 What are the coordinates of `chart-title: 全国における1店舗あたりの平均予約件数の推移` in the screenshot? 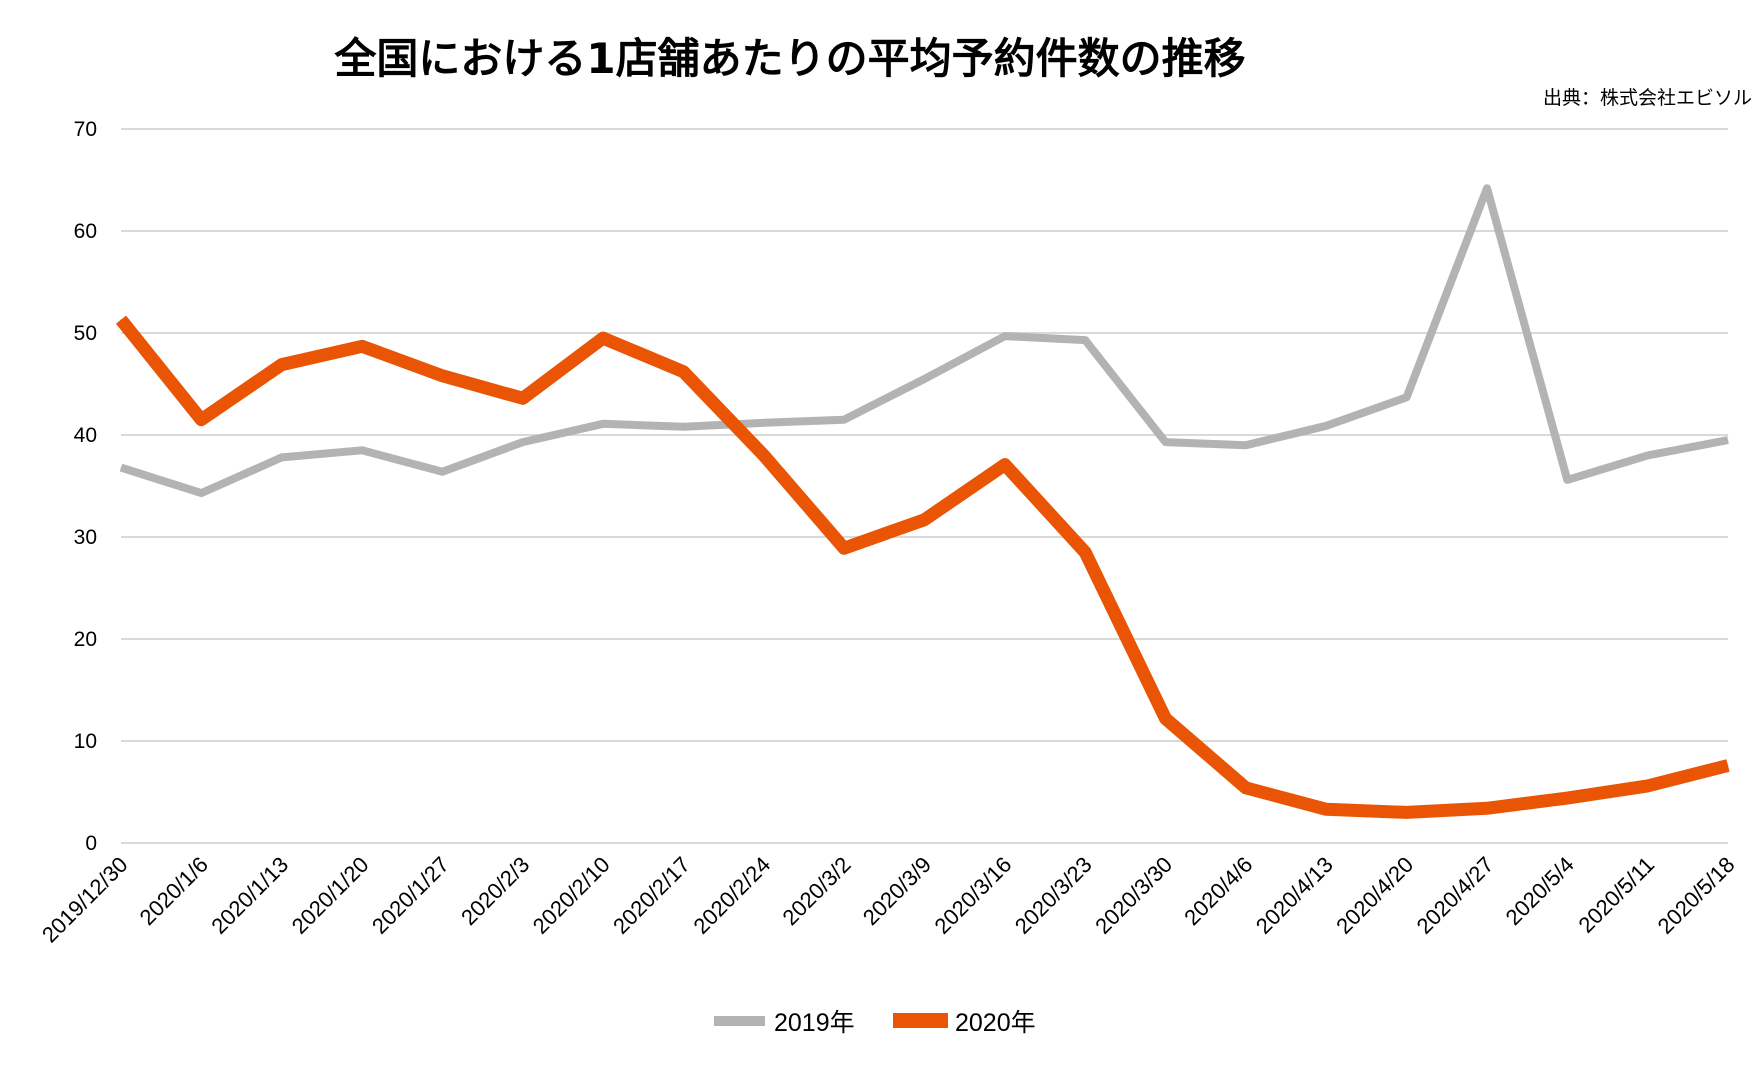 It's located at (789, 58).